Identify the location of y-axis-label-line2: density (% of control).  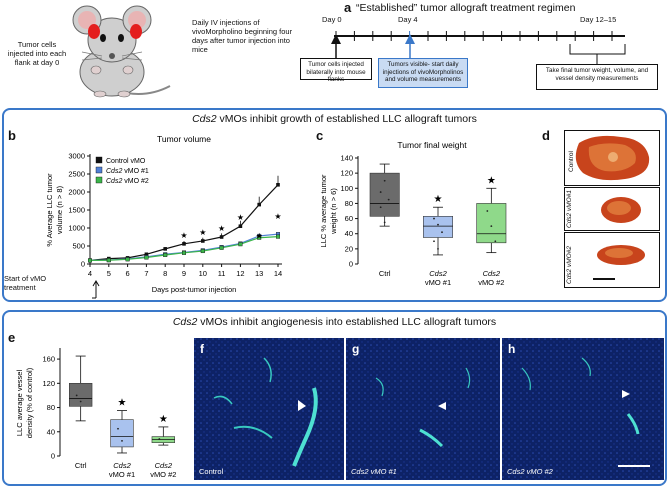
(29, 402).